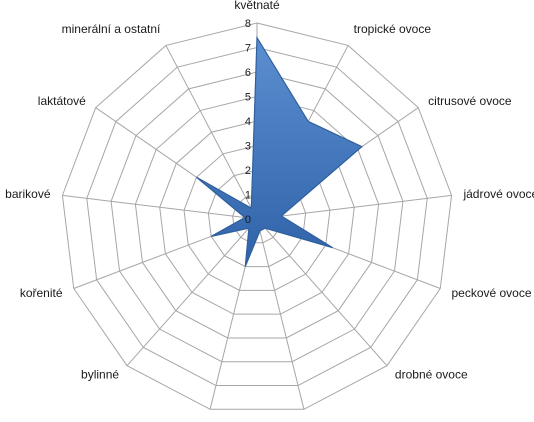 Image resolution: width=534 pixels, height=422 pixels. What do you see at coordinates (111, 29) in the screenshot?
I see `category-label: minerální a ostatní` at bounding box center [111, 29].